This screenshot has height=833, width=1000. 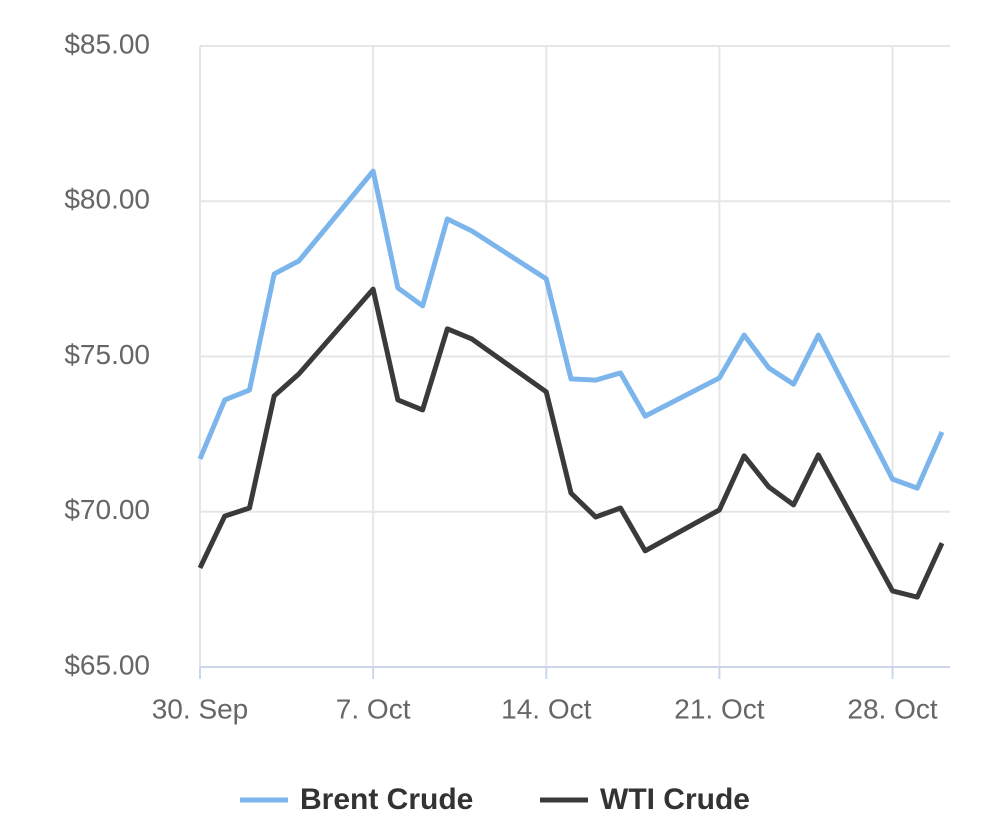 What do you see at coordinates (107, 664) in the screenshot?
I see `y-tick-label: $65.00` at bounding box center [107, 664].